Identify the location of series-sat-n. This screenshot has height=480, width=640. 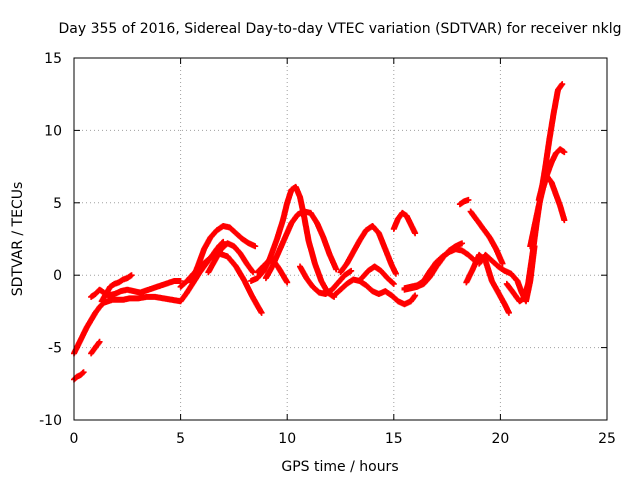
(375, 292).